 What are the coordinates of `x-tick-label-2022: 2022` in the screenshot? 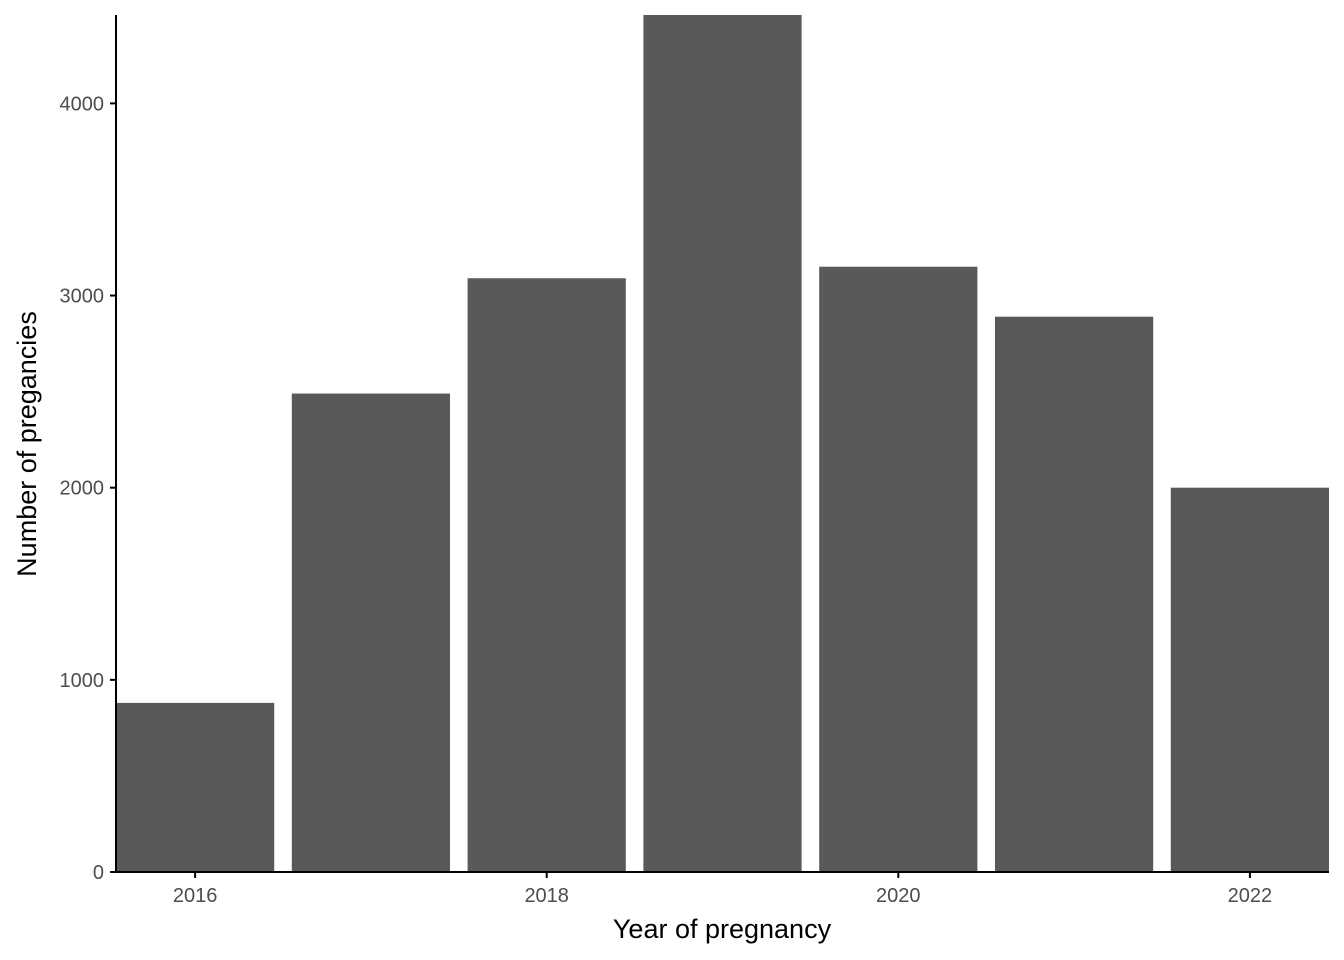 It's located at (1250, 896).